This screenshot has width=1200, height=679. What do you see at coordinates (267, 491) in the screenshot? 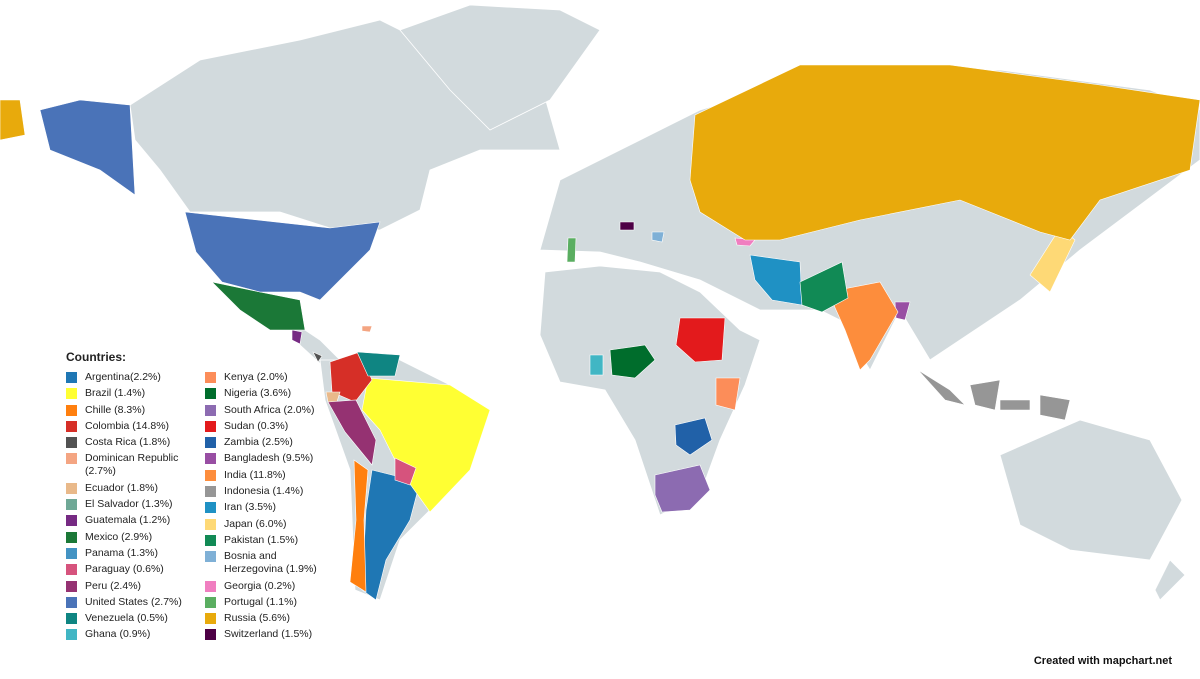
I see `legend-item-indonesia: Indonesia (1.4%)` at bounding box center [267, 491].